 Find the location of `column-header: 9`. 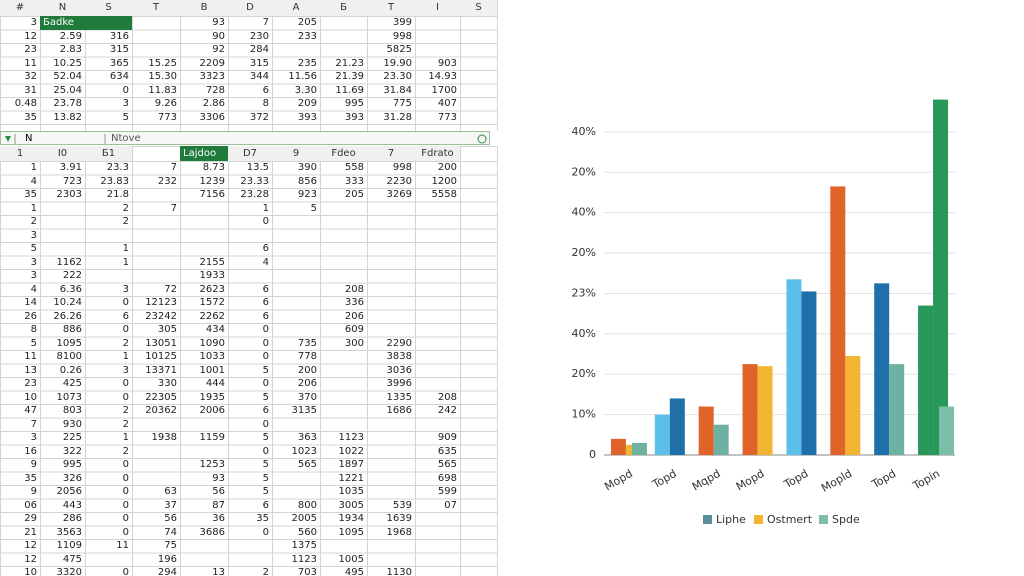

column-header: 9 is located at coordinates (296, 153).